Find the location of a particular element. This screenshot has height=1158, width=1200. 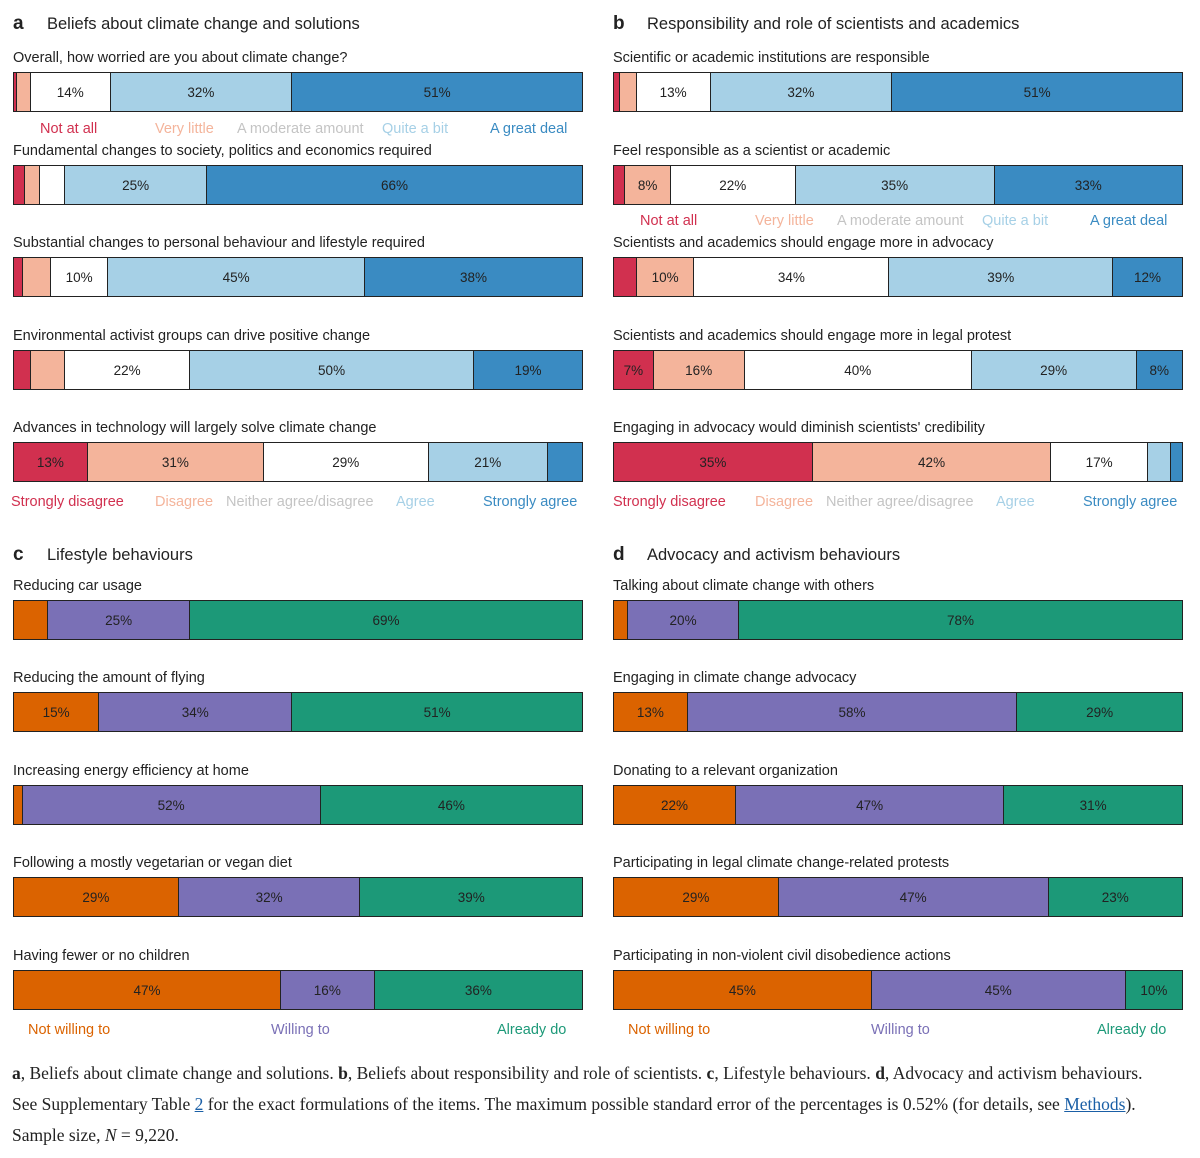

bar-segment: 21% is located at coordinates (488, 462).